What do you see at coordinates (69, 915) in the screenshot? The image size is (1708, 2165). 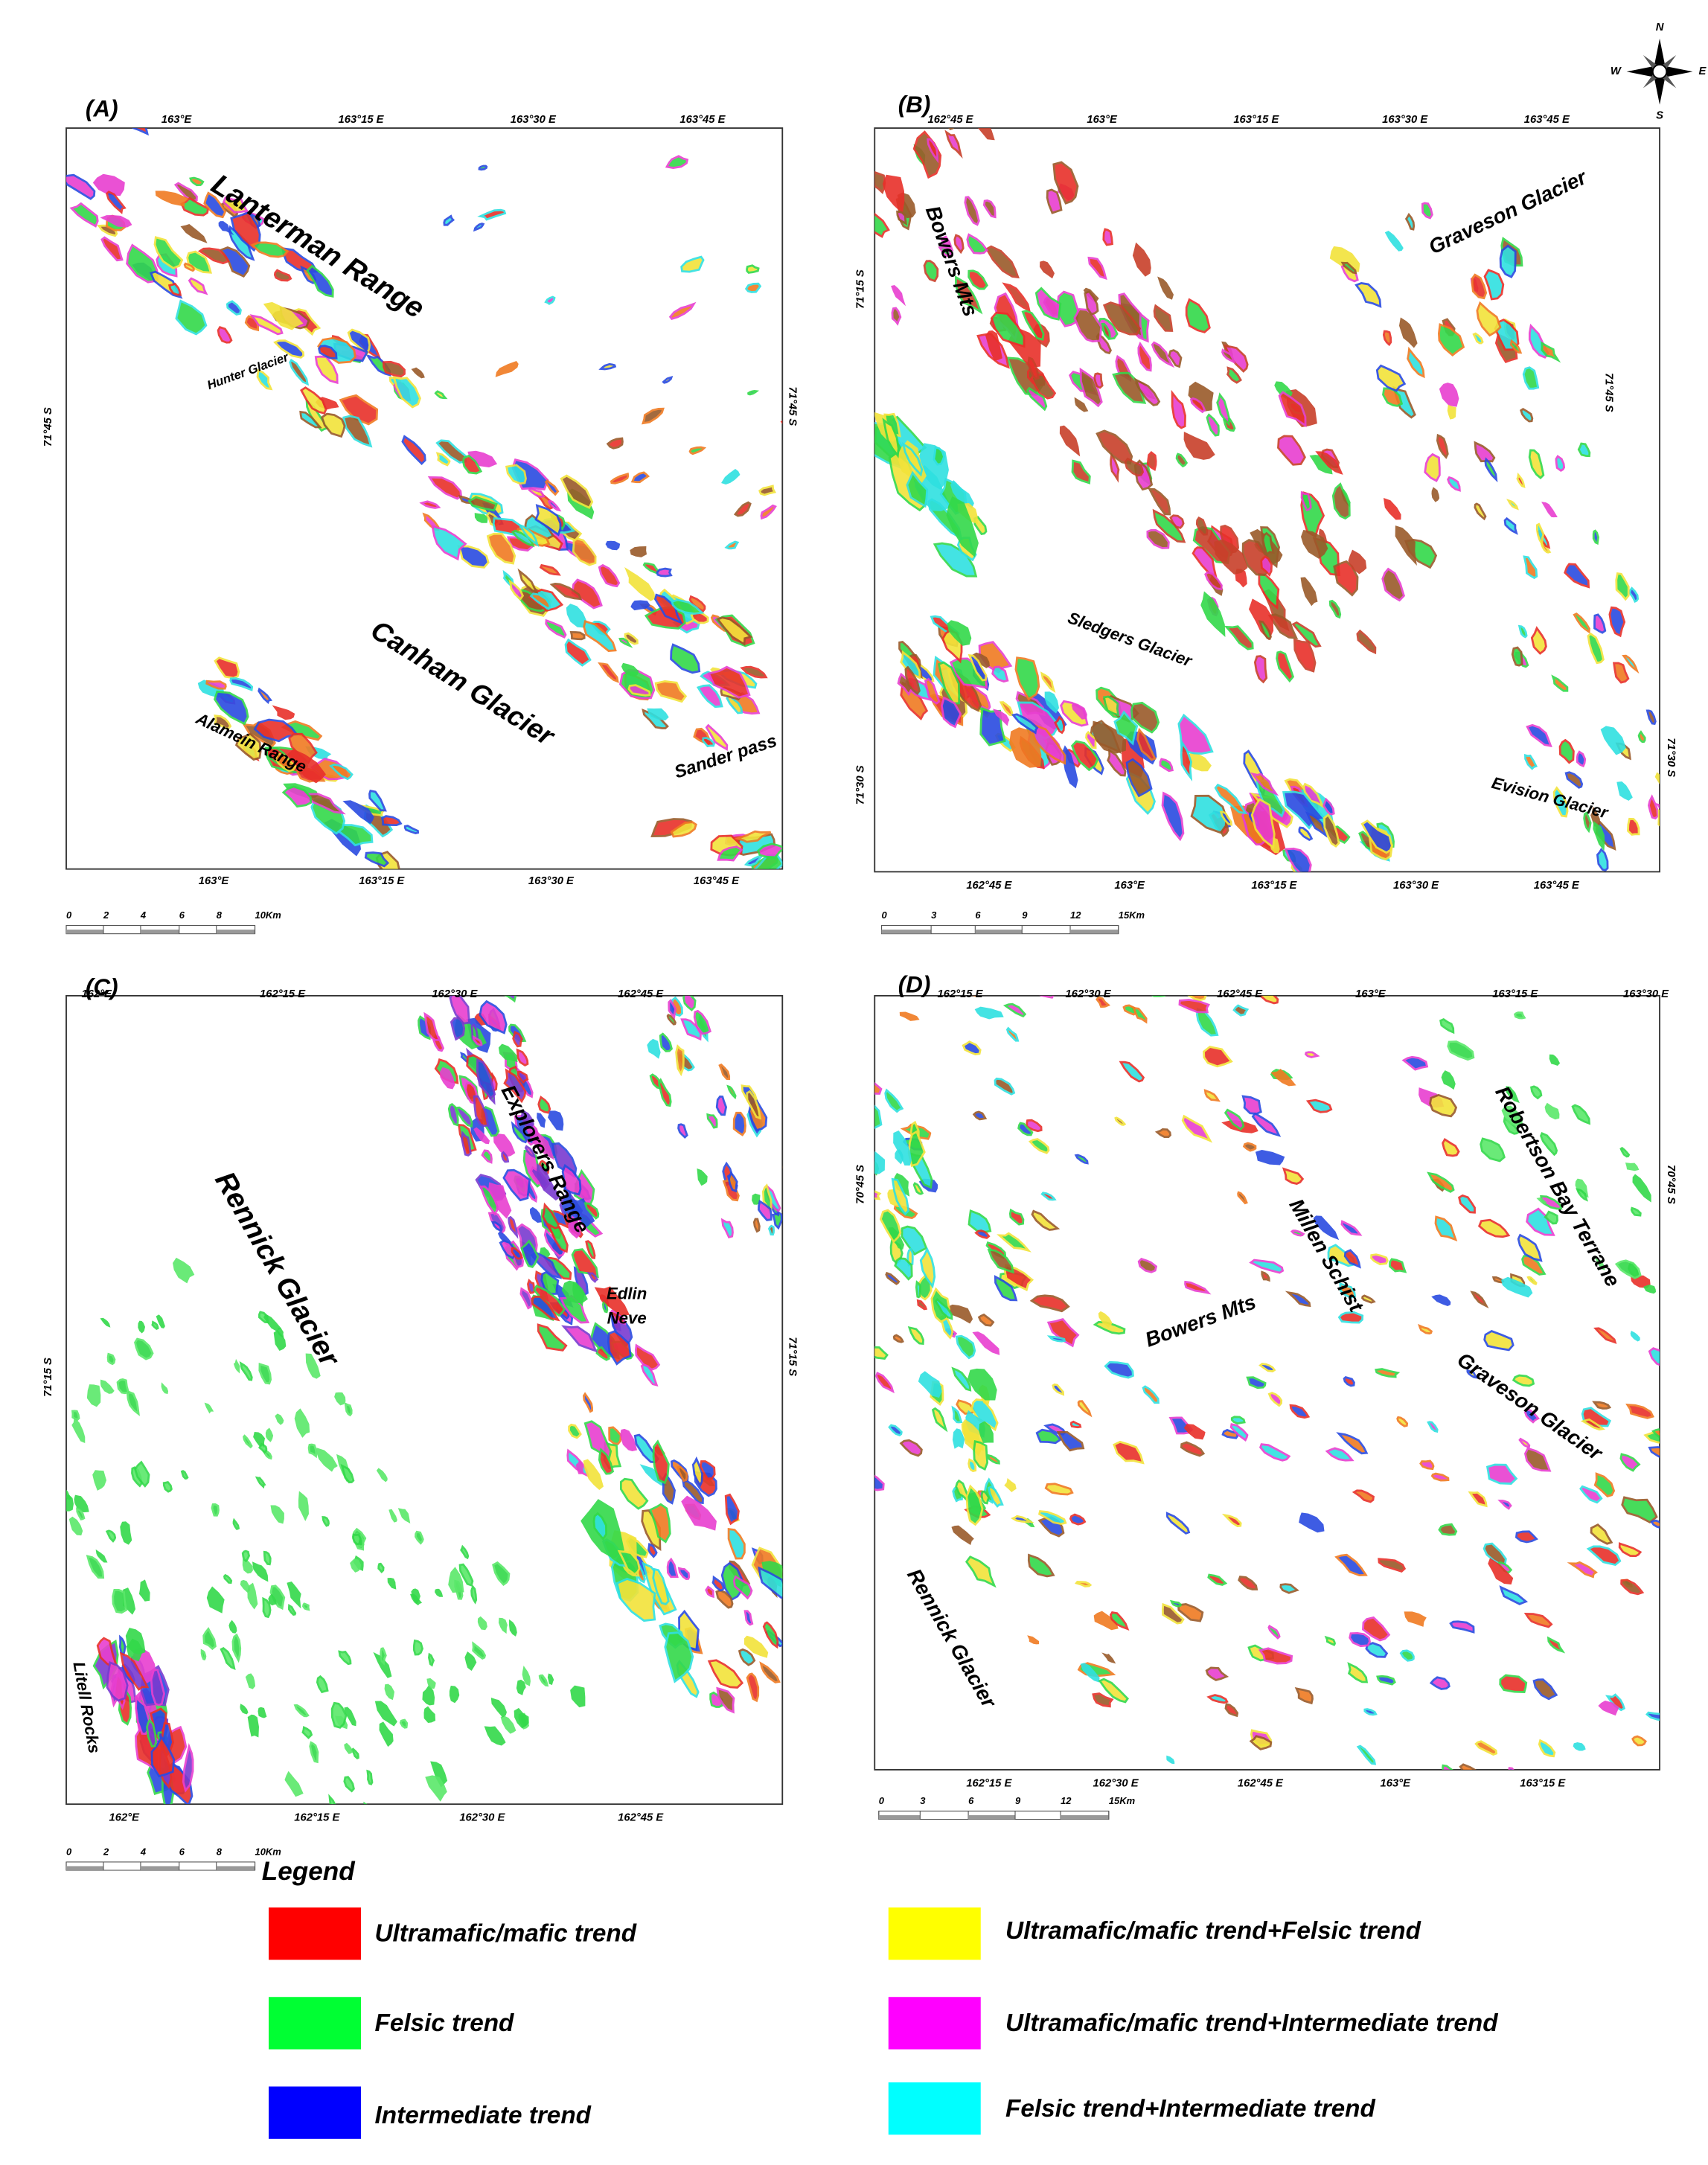 I see `scale-label: 0` at bounding box center [69, 915].